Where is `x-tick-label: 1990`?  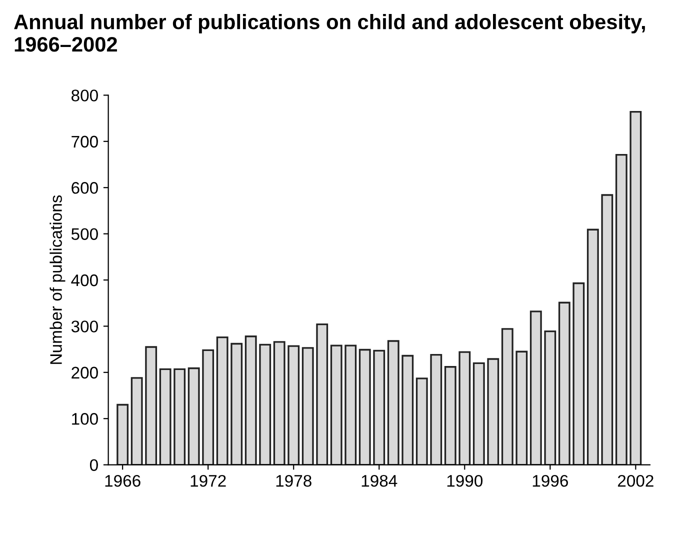
x-tick-label: 1990 is located at coordinates (465, 480).